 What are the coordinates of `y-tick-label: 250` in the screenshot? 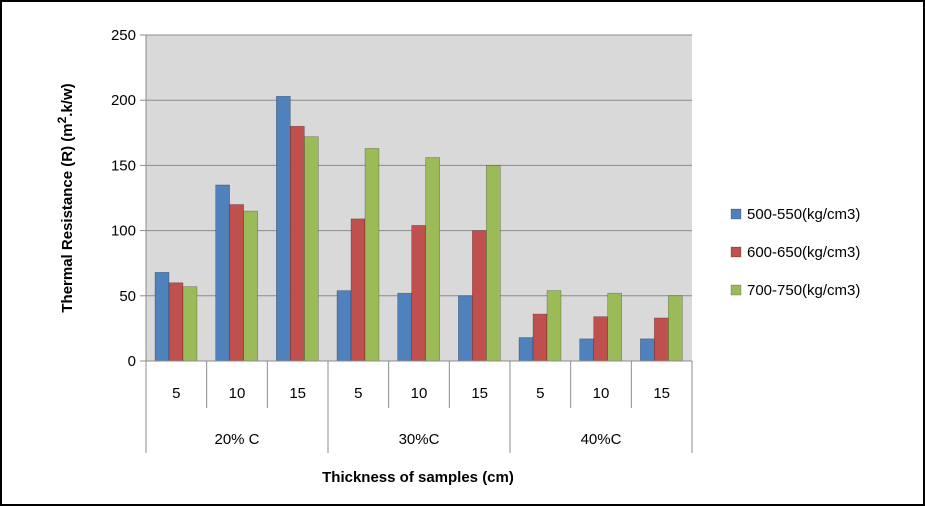 It's located at (123, 35).